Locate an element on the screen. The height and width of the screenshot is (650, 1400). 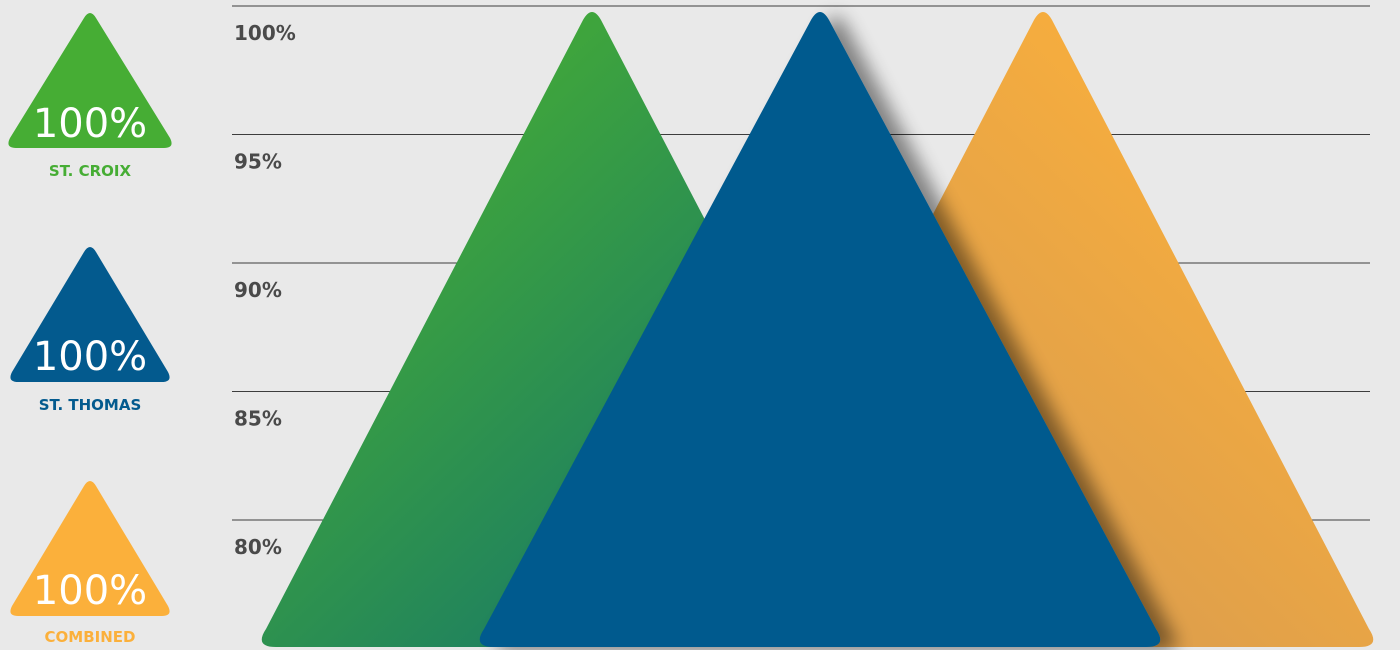
y-tick-label: 80% is located at coordinates (258, 547).